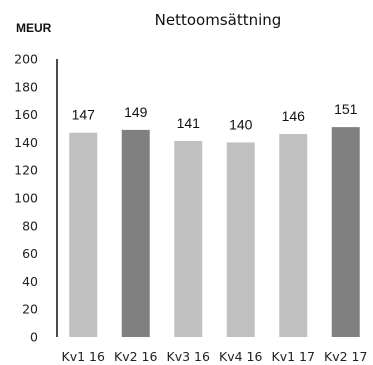 The width and height of the screenshot is (373, 365). Describe the element at coordinates (84, 115) in the screenshot. I see `data-label: 147` at that location.